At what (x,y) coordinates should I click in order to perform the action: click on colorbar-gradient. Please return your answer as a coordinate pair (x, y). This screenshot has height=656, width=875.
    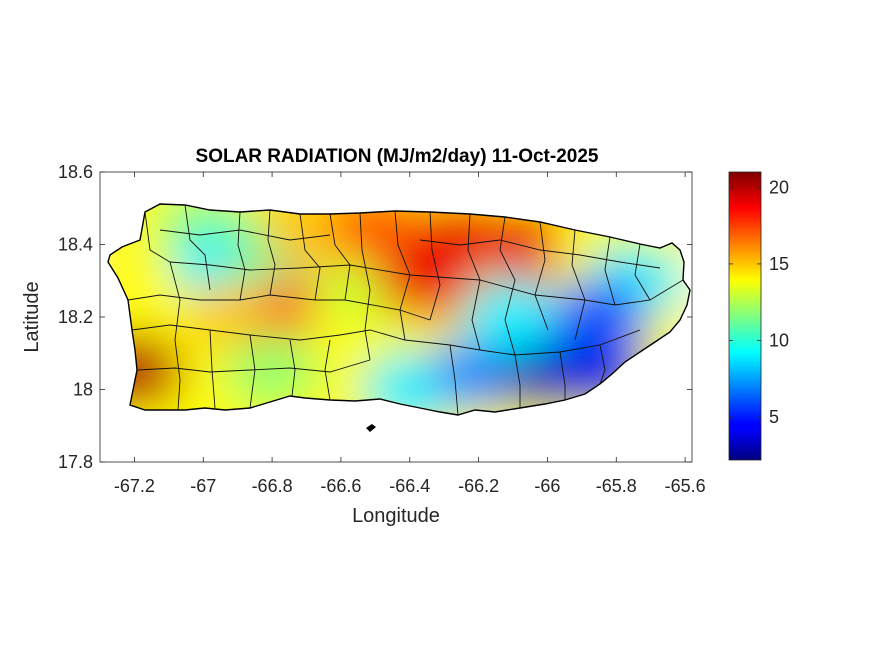
    Looking at the image, I should click on (745, 316).